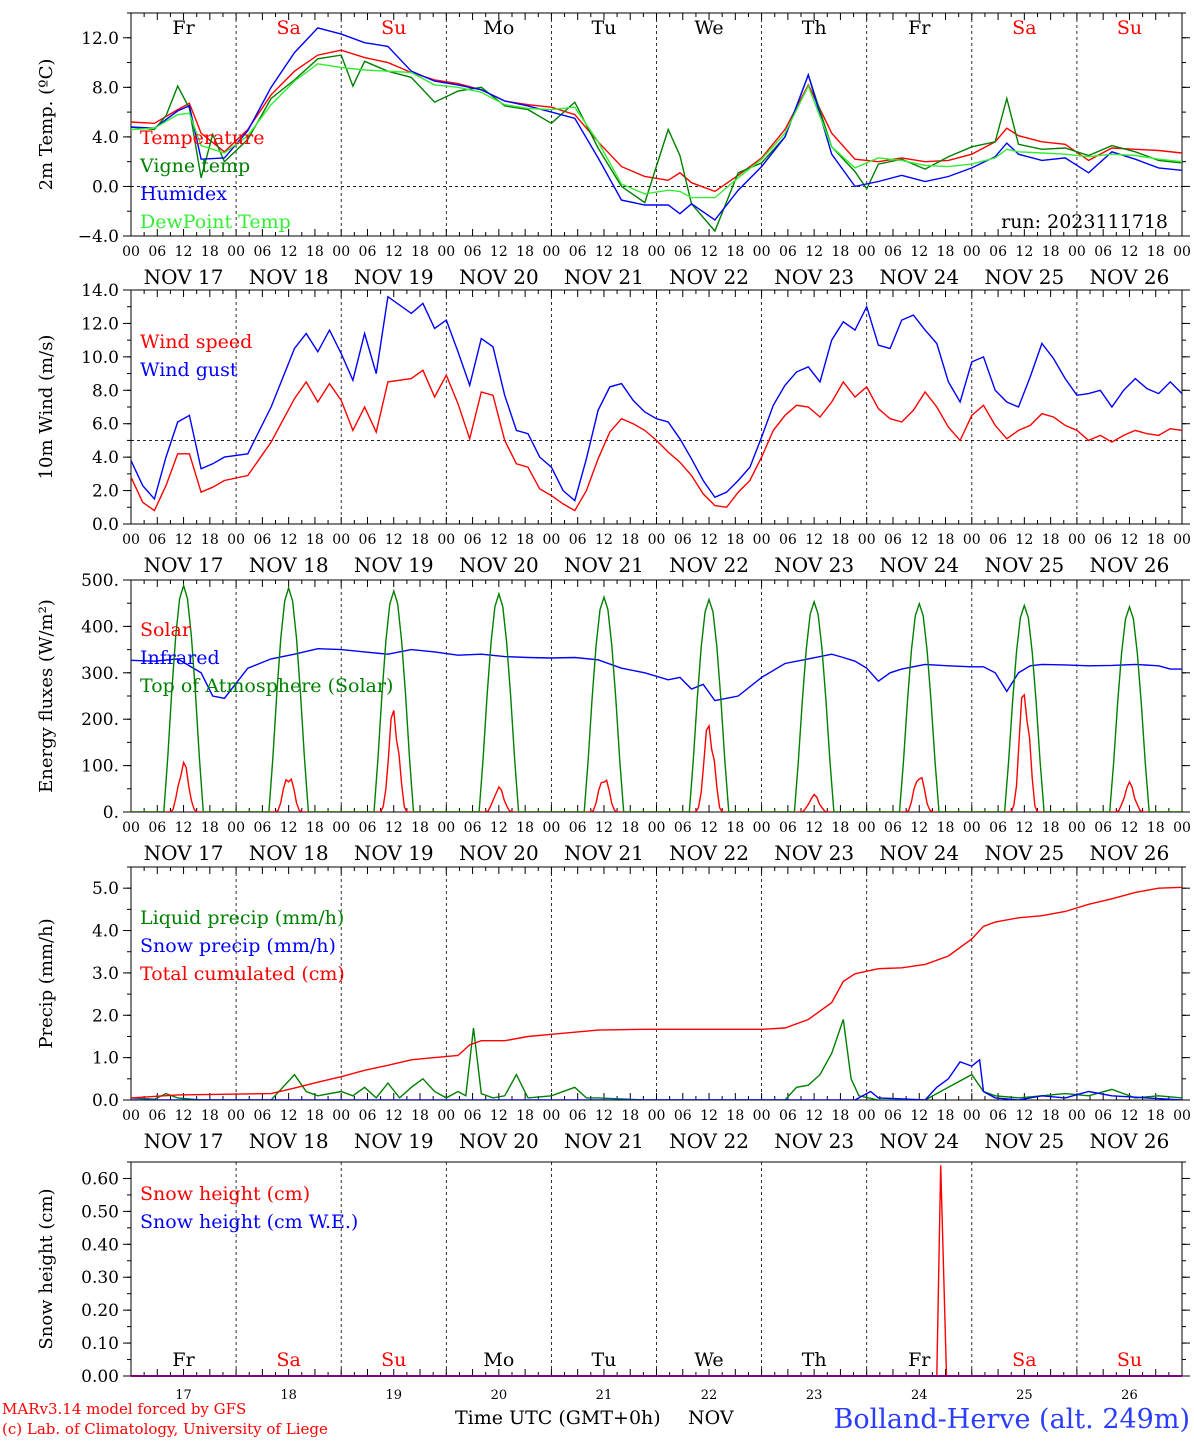  I want to click on weekday-label: Fr, so click(919, 1360).